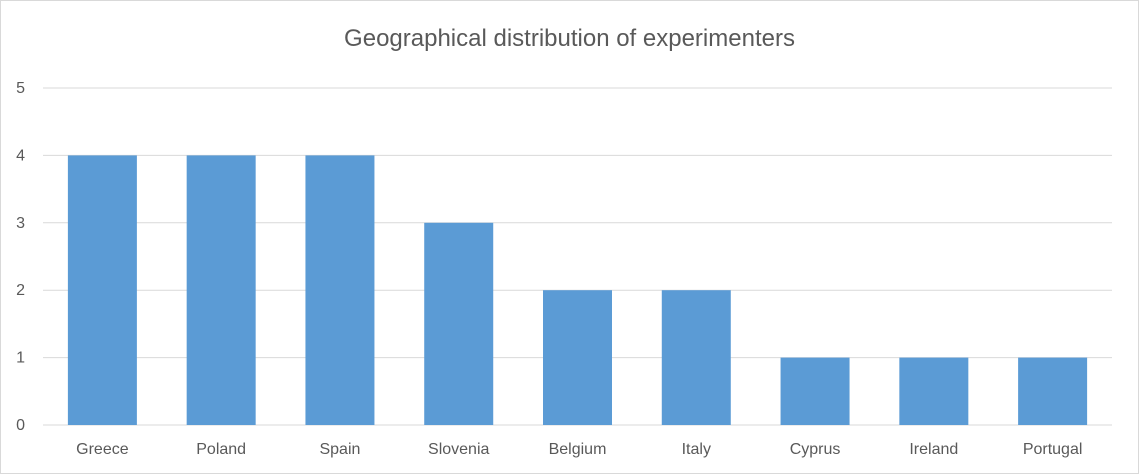  Describe the element at coordinates (339, 449) in the screenshot. I see `x-category-label: Spain` at that location.